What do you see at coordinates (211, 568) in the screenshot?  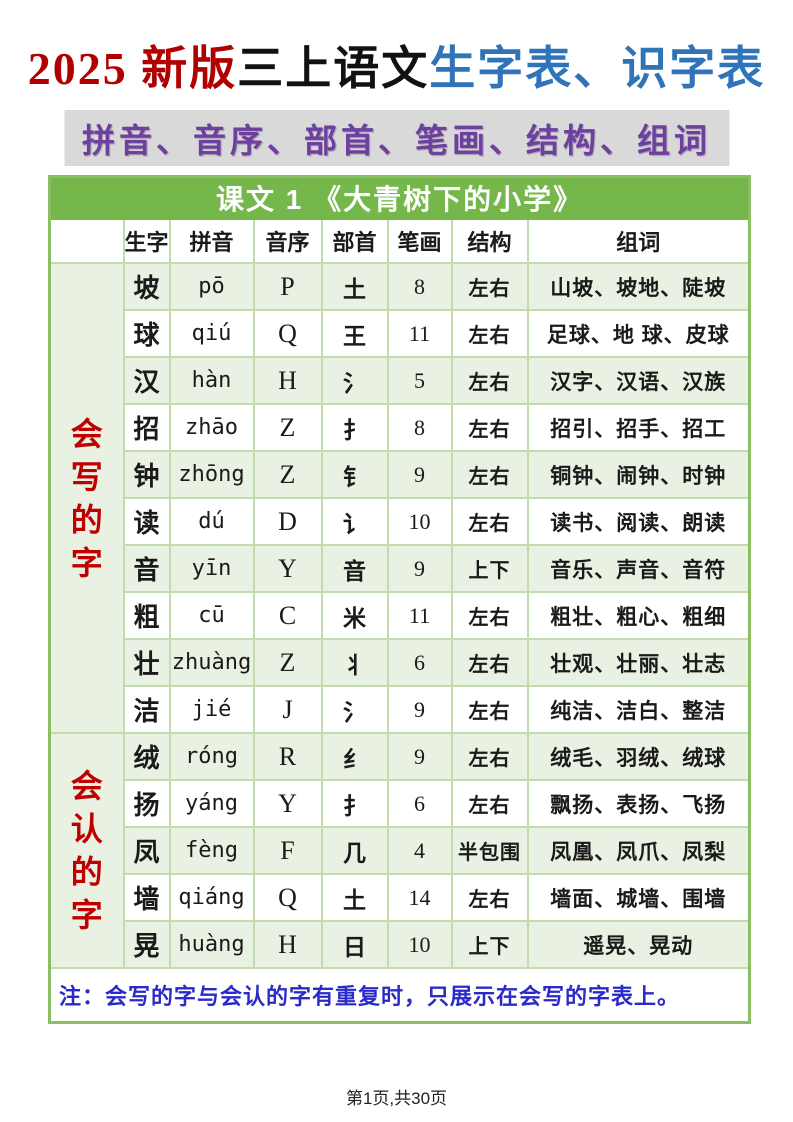 I see `pinyin-cell: yīn` at bounding box center [211, 568].